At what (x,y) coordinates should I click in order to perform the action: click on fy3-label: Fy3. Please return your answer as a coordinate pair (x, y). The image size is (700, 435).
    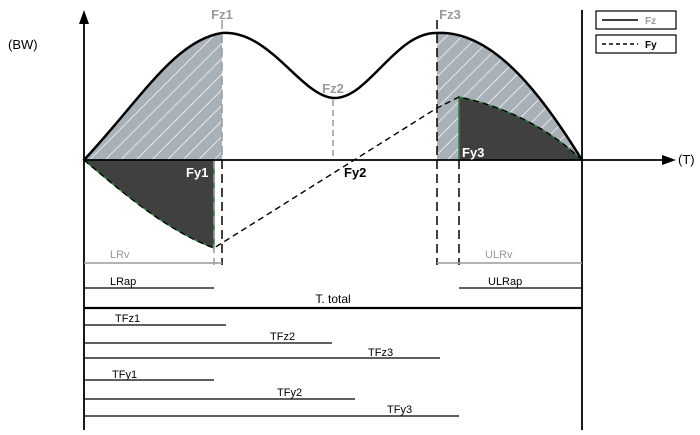
    Looking at the image, I should click on (473, 152).